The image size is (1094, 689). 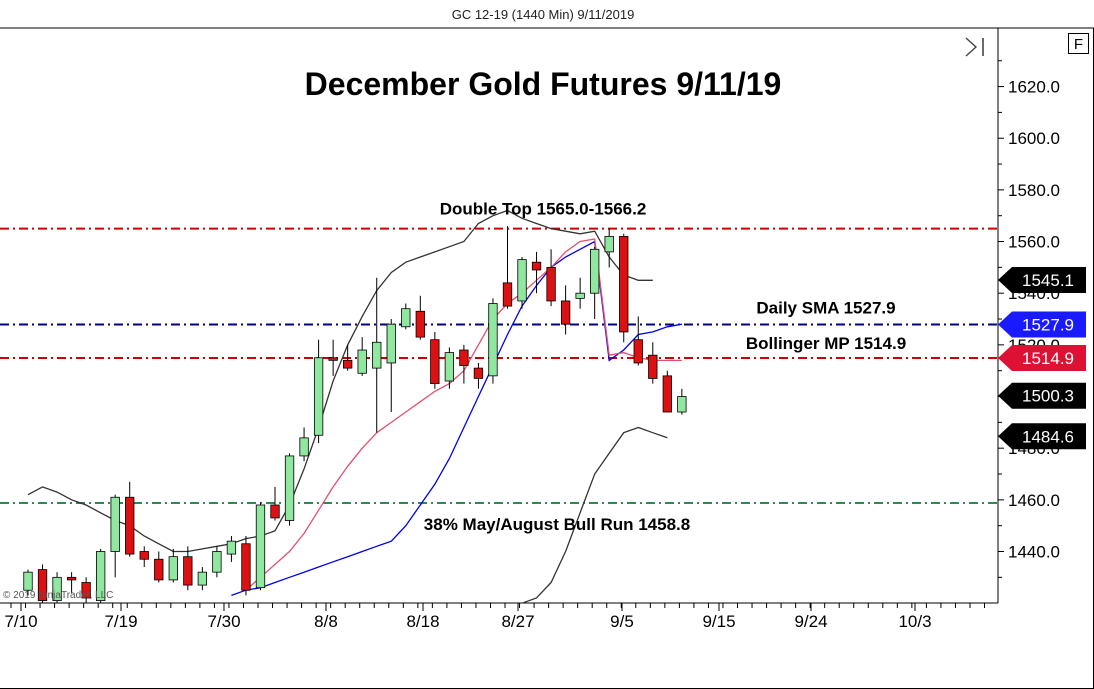 What do you see at coordinates (517, 621) in the screenshot?
I see `time-tick-label: 8/27` at bounding box center [517, 621].